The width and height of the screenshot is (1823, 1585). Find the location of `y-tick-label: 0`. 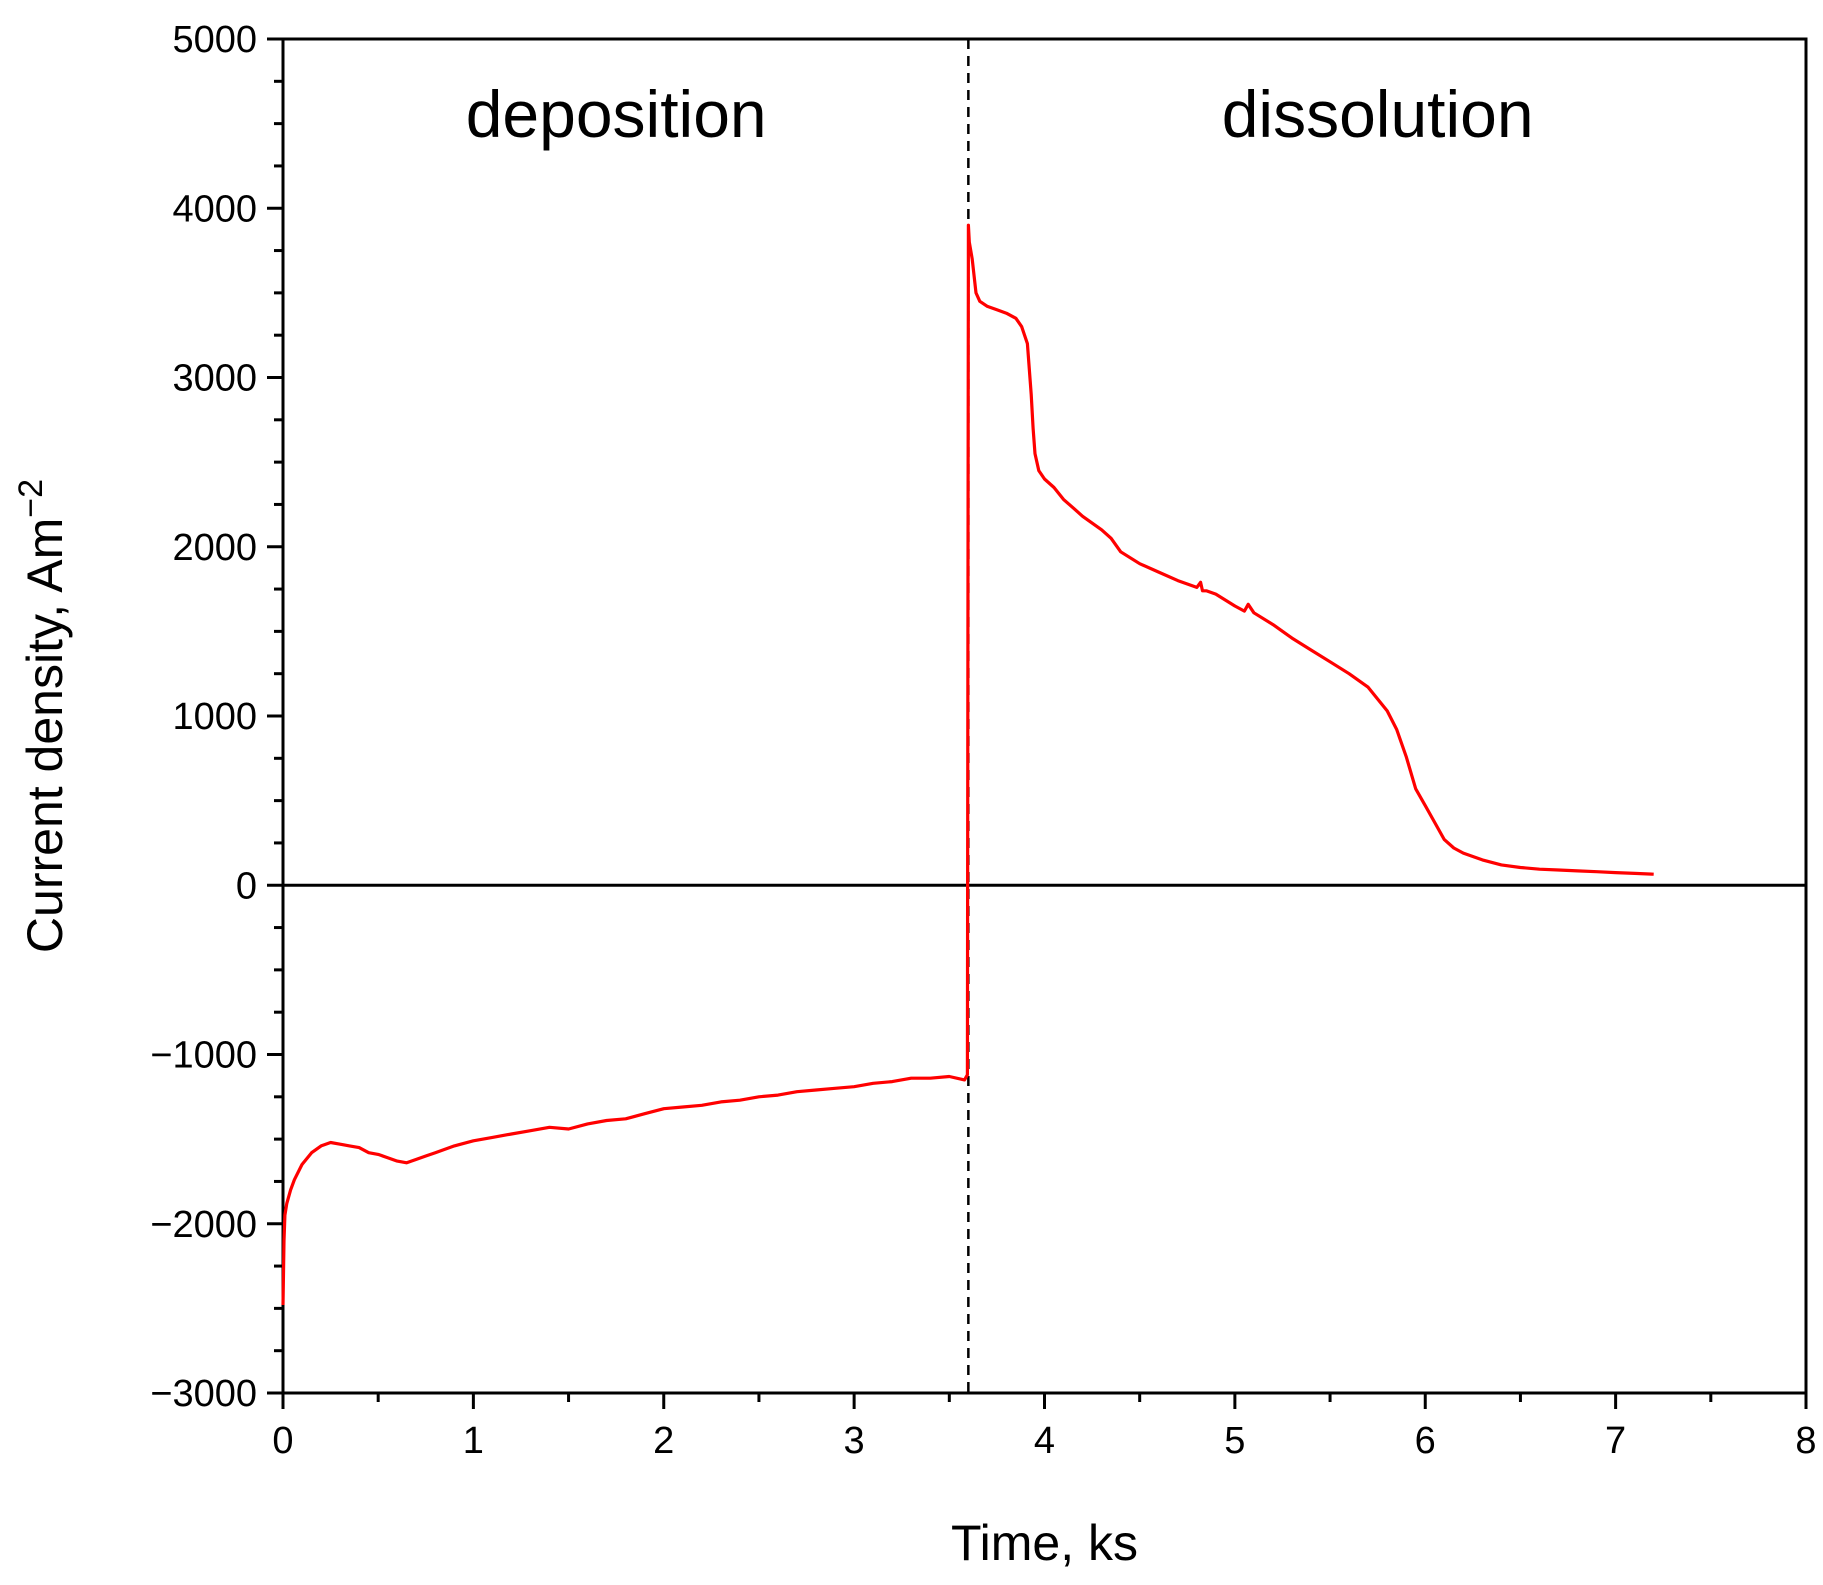

y-tick-label: 0 is located at coordinates (246, 886).